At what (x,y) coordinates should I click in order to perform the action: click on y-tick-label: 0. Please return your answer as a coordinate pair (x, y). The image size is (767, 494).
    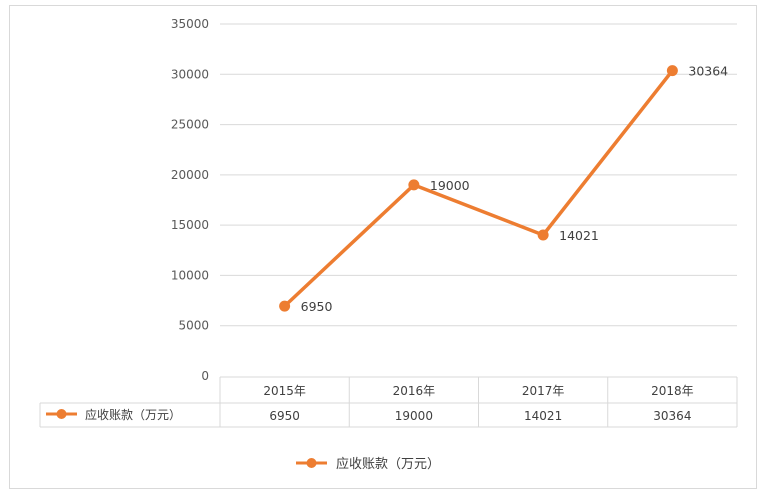
    Looking at the image, I should click on (205, 376).